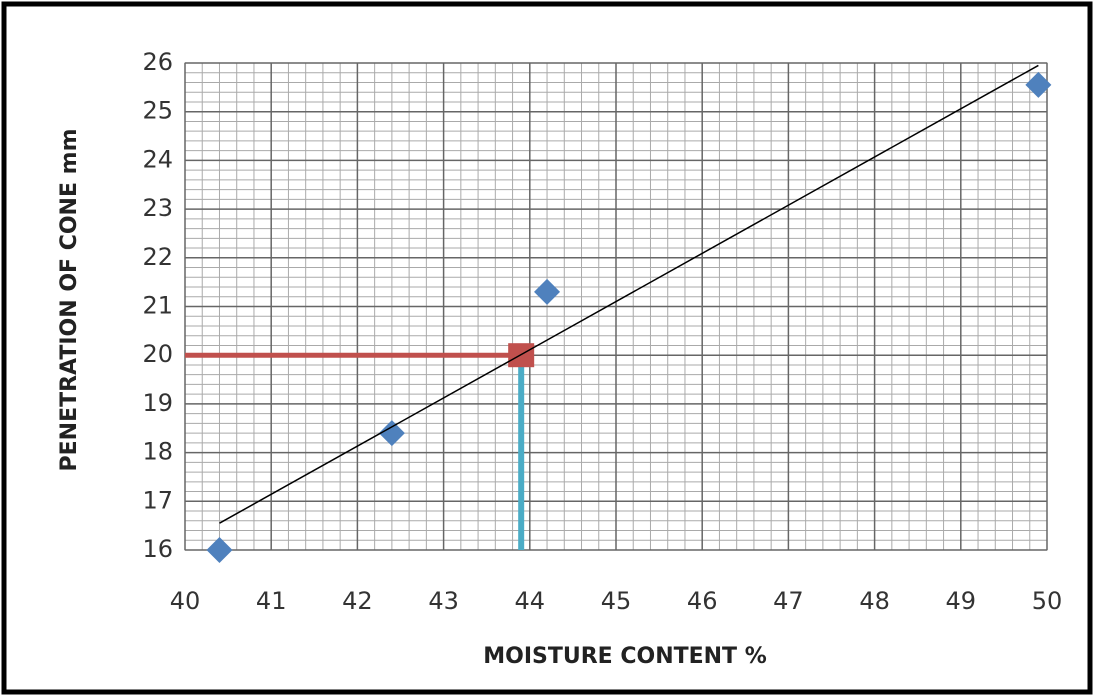  What do you see at coordinates (157, 208) in the screenshot?
I see `y-tick-label: 23` at bounding box center [157, 208].